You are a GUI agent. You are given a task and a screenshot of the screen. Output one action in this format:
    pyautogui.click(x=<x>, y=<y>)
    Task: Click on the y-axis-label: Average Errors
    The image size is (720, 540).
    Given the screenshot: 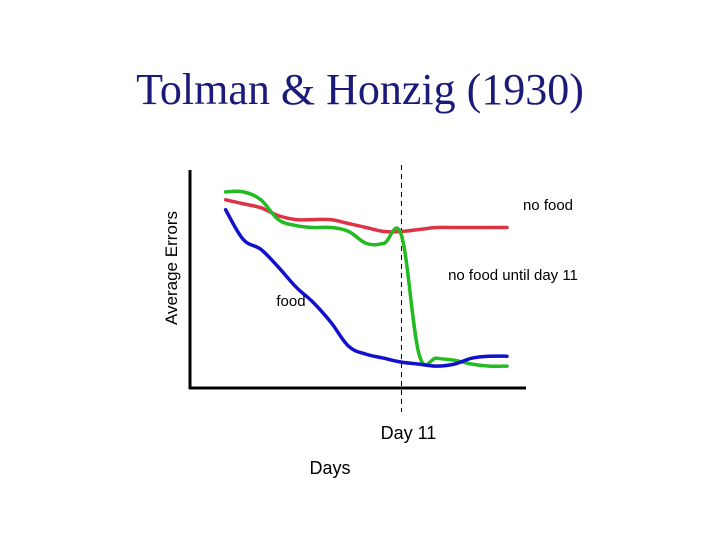 What is the action you would take?
    pyautogui.click(x=171, y=268)
    